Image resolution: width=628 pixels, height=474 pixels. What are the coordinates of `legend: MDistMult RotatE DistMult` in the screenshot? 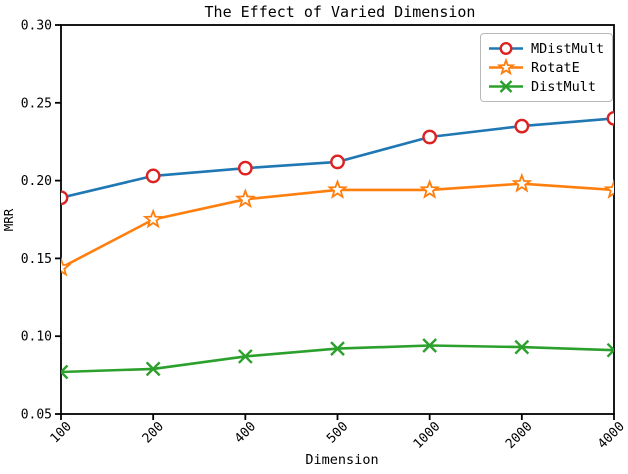 It's located at (546, 67).